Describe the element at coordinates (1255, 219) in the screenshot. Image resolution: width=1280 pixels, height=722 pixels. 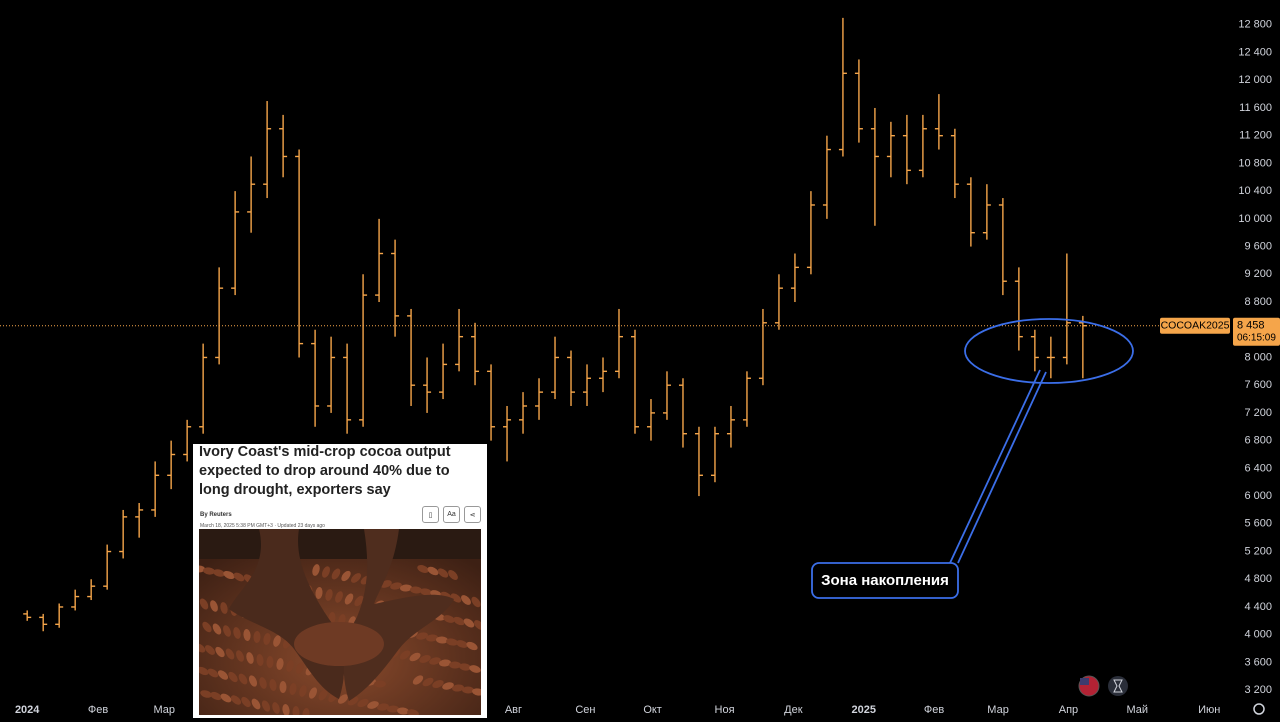
I see `y-tick-label: 10 000` at that location.